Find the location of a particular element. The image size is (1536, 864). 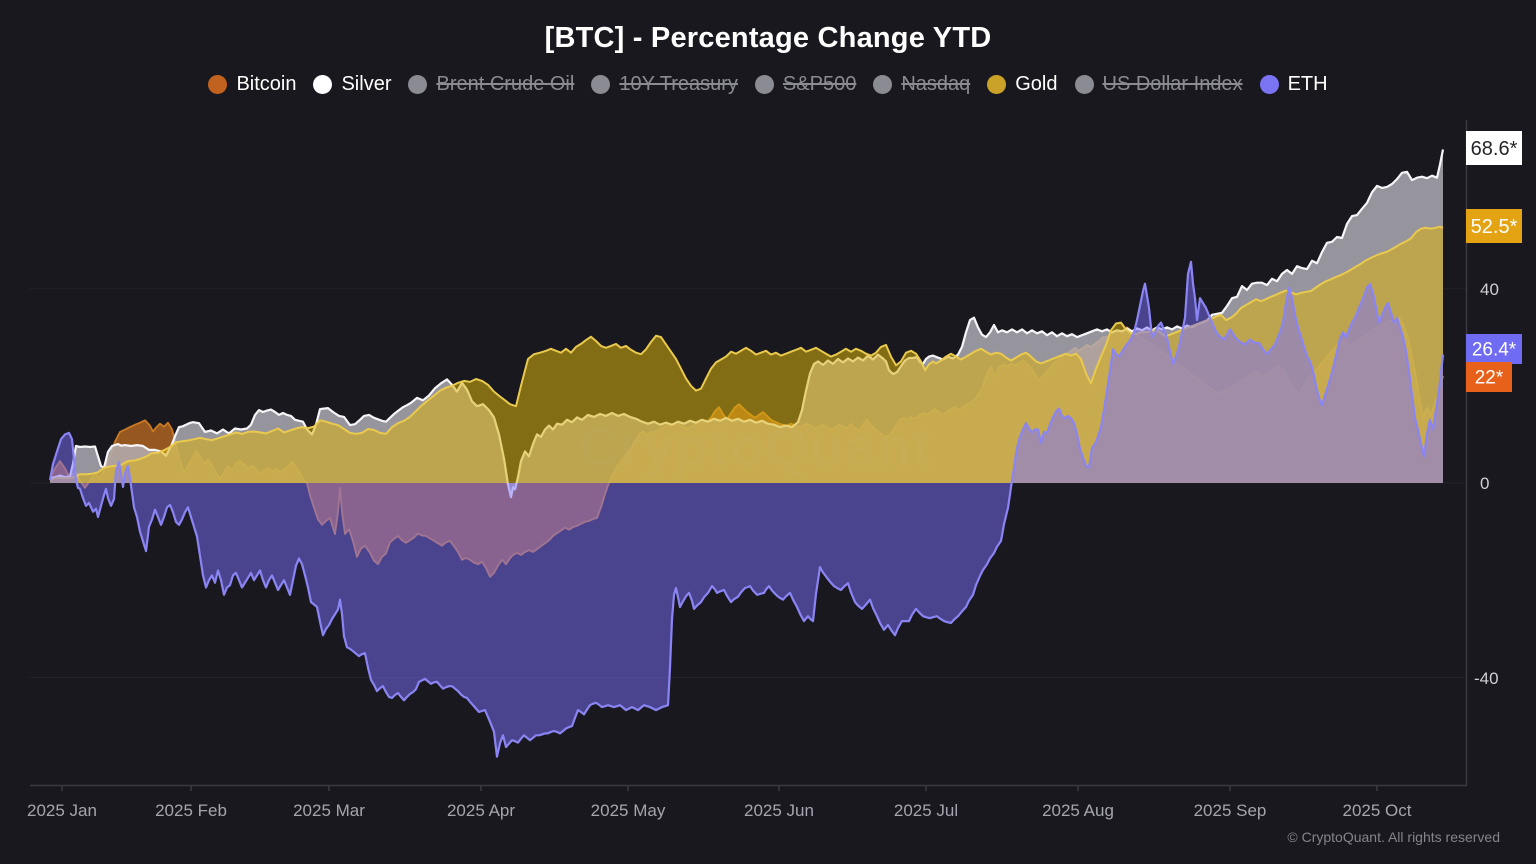

svg-text: 40 is located at coordinates (1489, 289).